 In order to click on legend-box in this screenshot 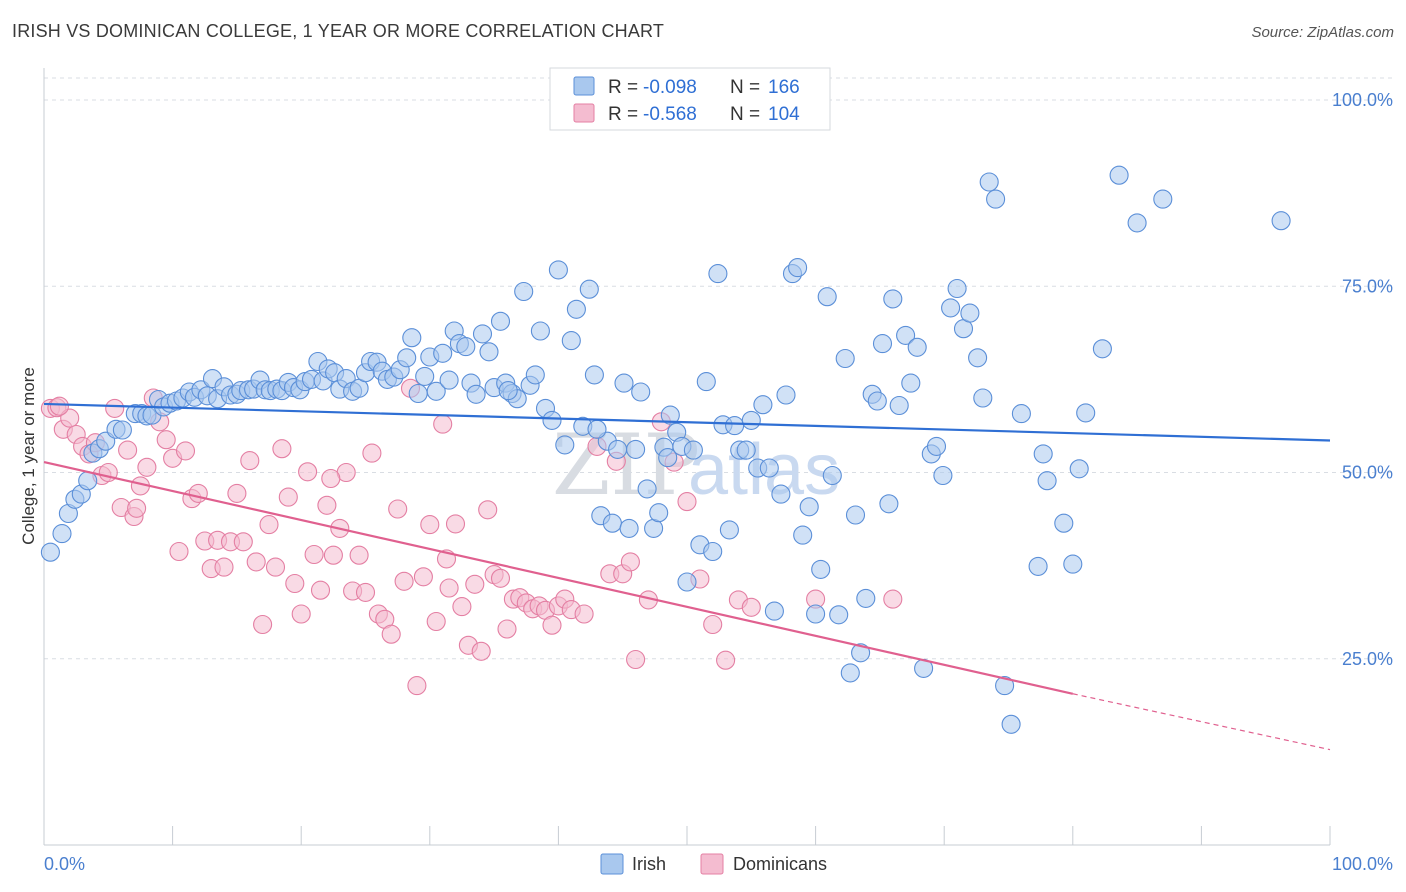, I will do `click(690, 99)`.